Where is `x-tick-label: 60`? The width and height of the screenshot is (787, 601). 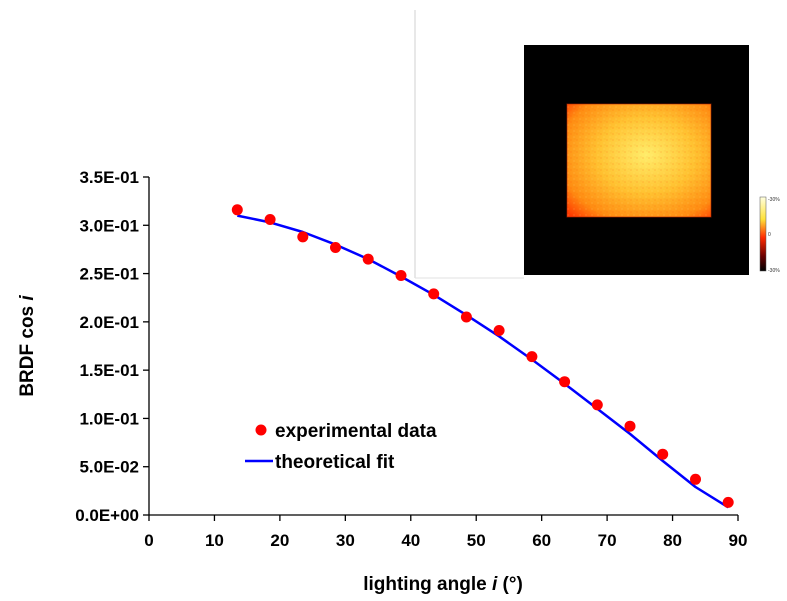 x-tick-label: 60 is located at coordinates (541, 540).